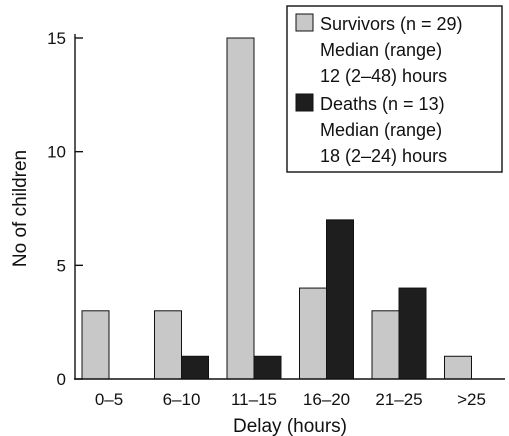  Describe the element at coordinates (304, 22) in the screenshot. I see `legend-swatch-survivors` at that location.